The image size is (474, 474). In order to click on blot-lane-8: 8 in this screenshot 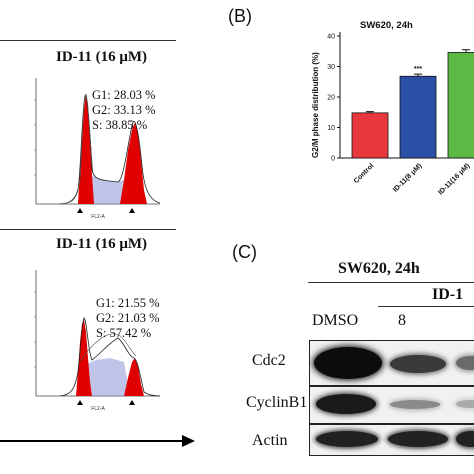, I will do `click(402, 320)`.